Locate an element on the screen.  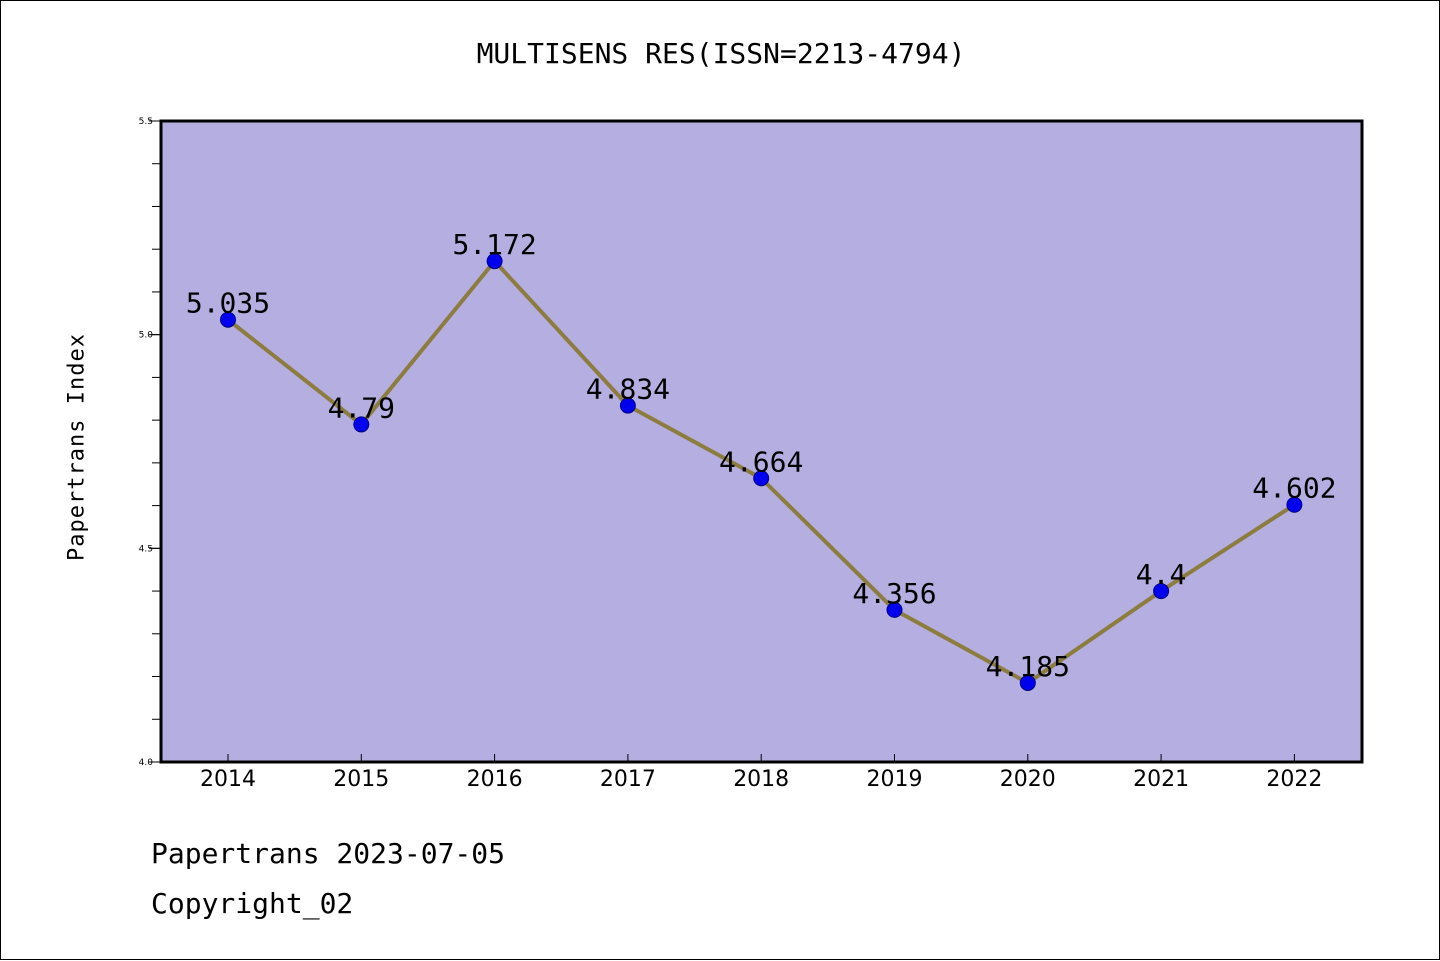
x-tick-label: 2018 is located at coordinates (761, 779).